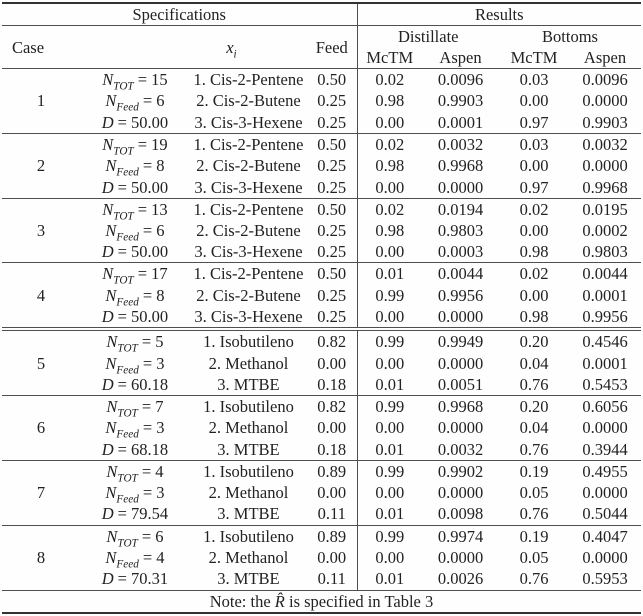  What do you see at coordinates (40, 492) in the screenshot?
I see `case-number: 7` at bounding box center [40, 492].